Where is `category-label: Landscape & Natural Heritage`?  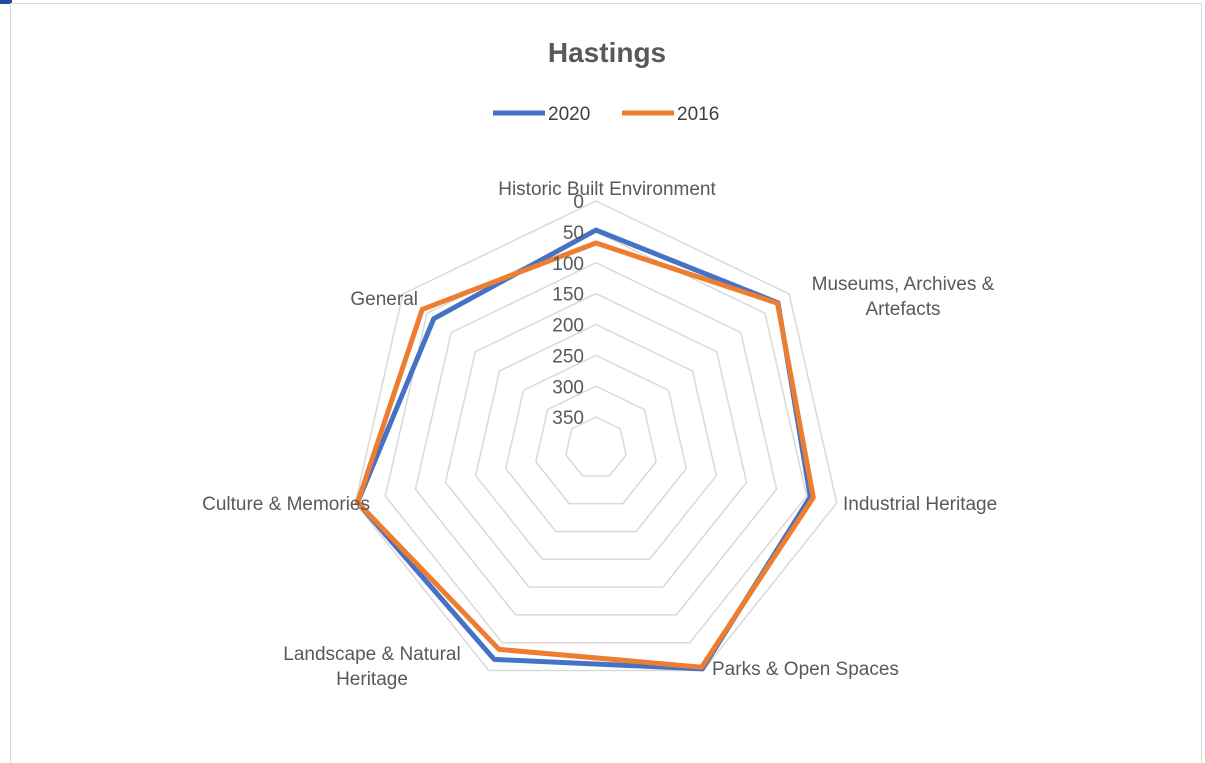
category-label: Landscape & Natural Heritage is located at coordinates (371, 667).